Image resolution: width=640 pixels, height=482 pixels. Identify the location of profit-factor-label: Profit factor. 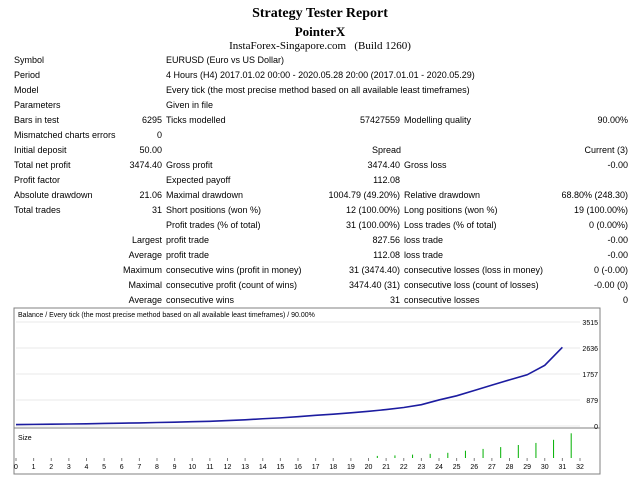
(37, 180).